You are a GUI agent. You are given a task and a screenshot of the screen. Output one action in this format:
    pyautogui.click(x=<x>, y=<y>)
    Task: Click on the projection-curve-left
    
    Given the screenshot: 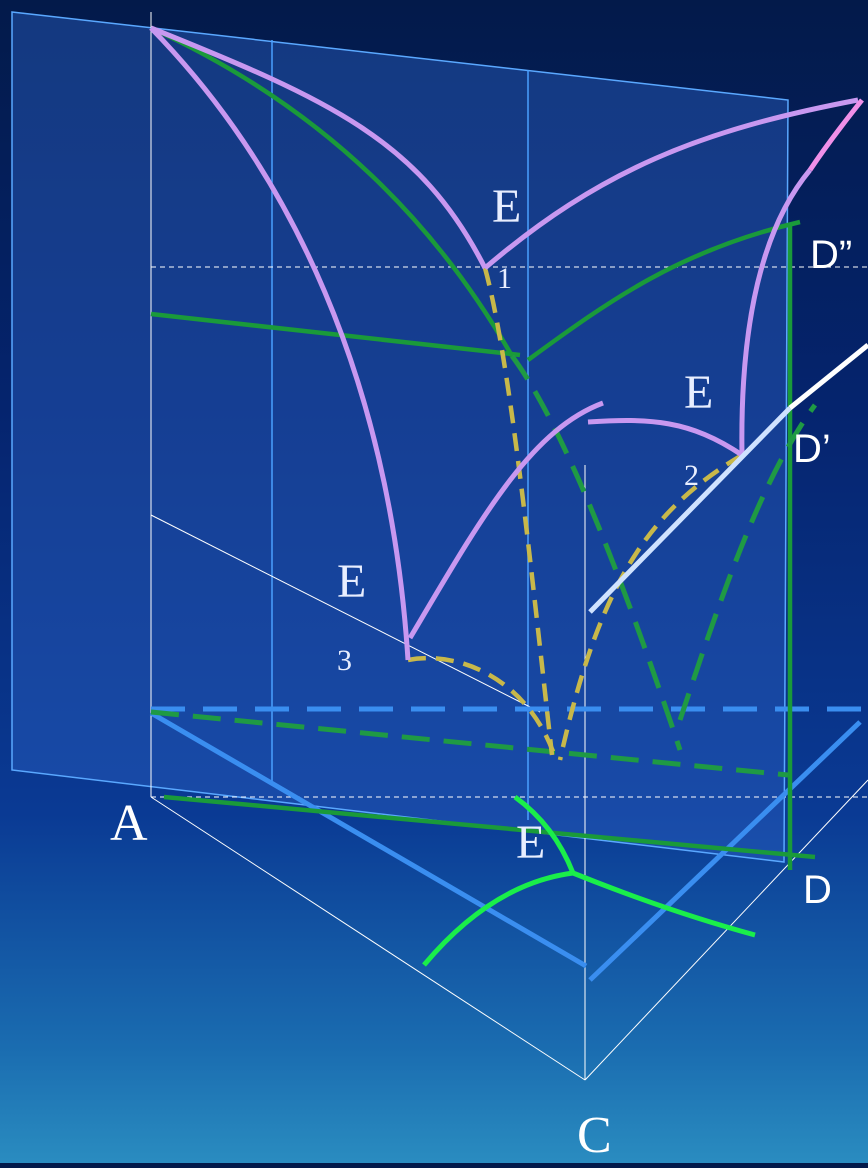 What is the action you would take?
    pyautogui.click(x=498, y=918)
    